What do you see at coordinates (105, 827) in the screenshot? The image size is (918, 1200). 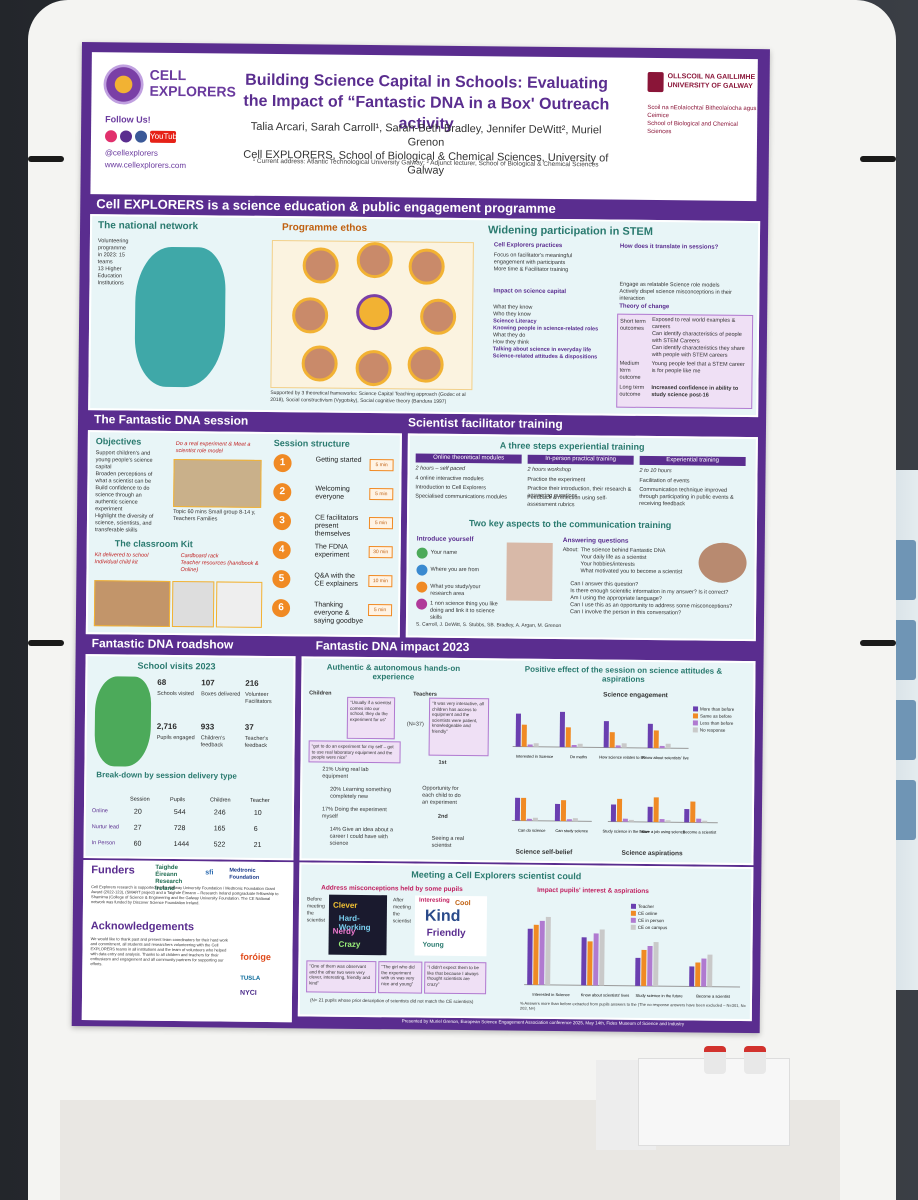 I see `table-row-type: Nurtur lead` at bounding box center [105, 827].